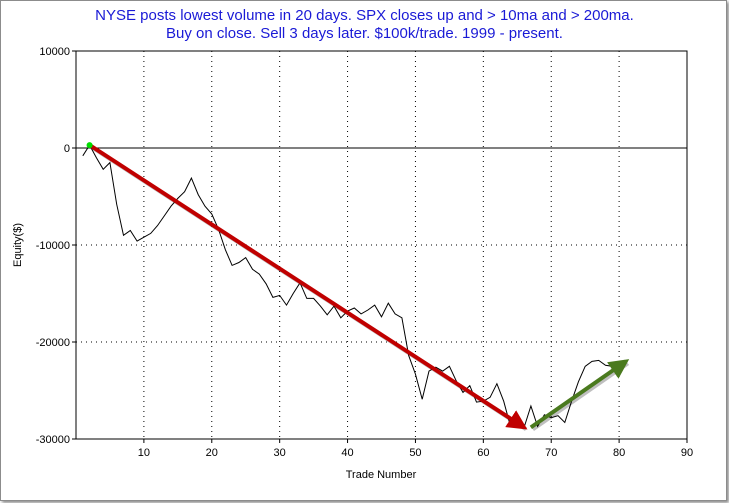 The image size is (729, 503). Describe the element at coordinates (53, 246) in the screenshot. I see `y-tick-label: -10000` at that location.